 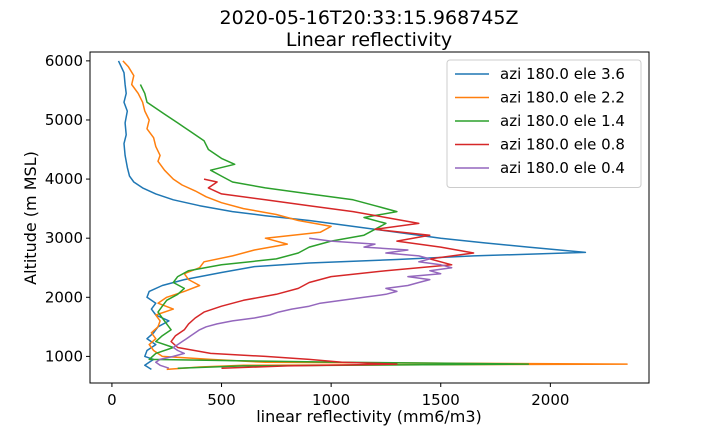 I want to click on y-tick-label: 5000, so click(x=64, y=120).